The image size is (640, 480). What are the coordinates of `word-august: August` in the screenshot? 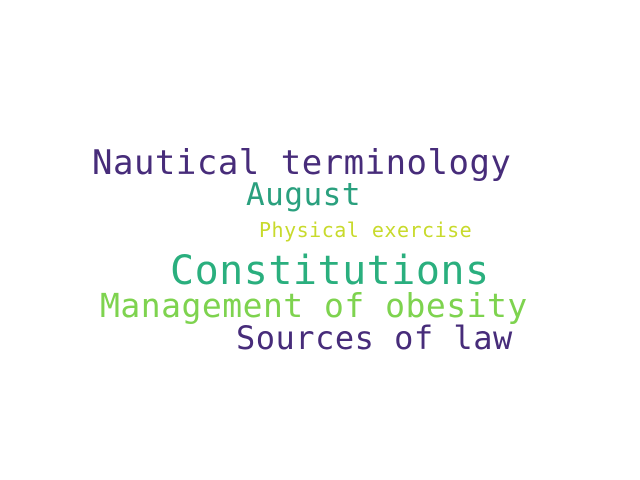 It's located at (303, 195).